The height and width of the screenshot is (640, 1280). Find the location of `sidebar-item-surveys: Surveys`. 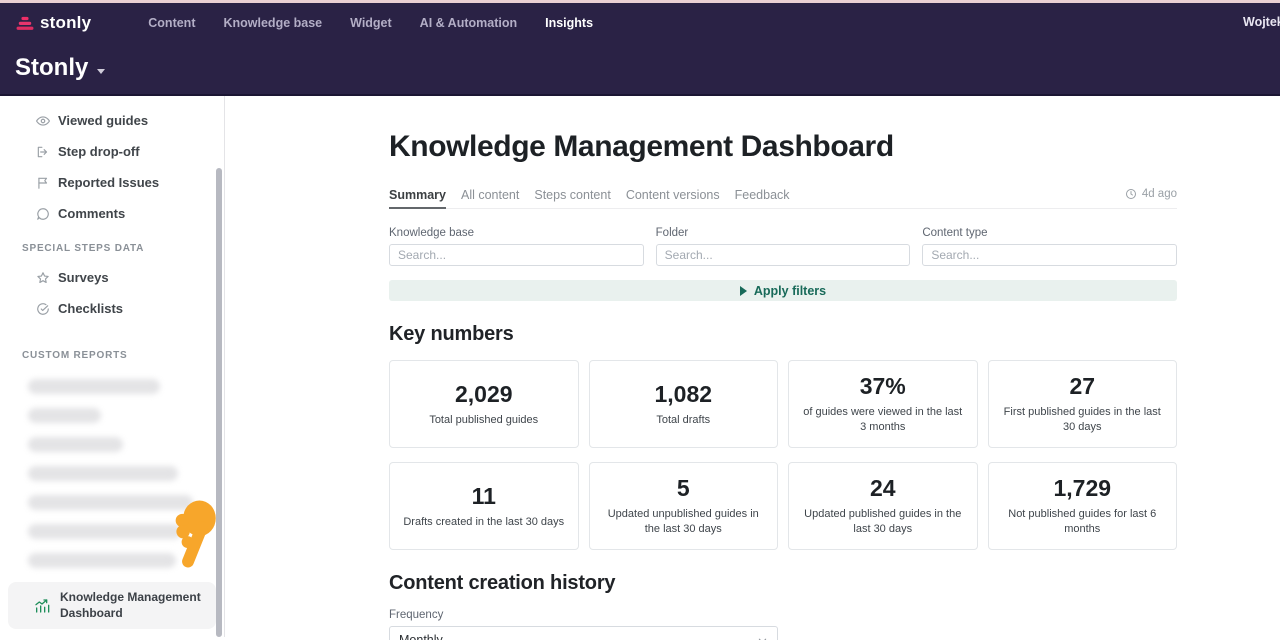

sidebar-item-surveys: Surveys is located at coordinates (112, 277).